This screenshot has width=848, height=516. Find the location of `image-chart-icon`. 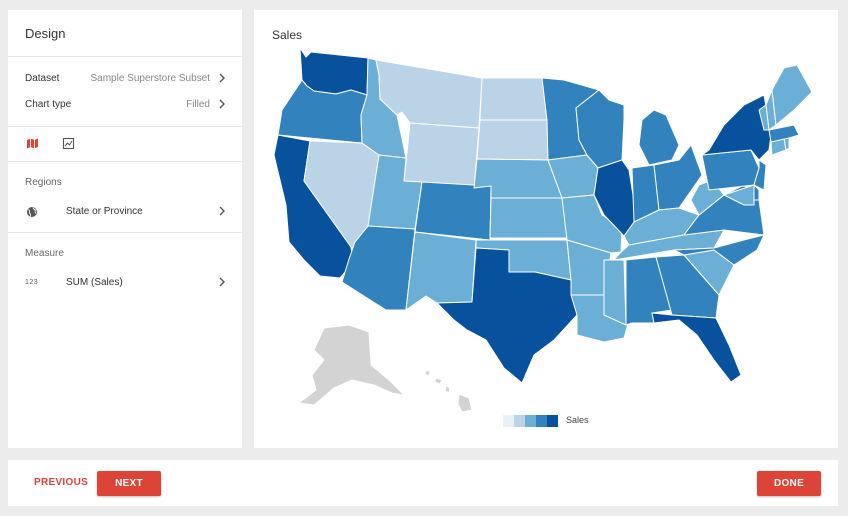

image-chart-icon is located at coordinates (68, 143).